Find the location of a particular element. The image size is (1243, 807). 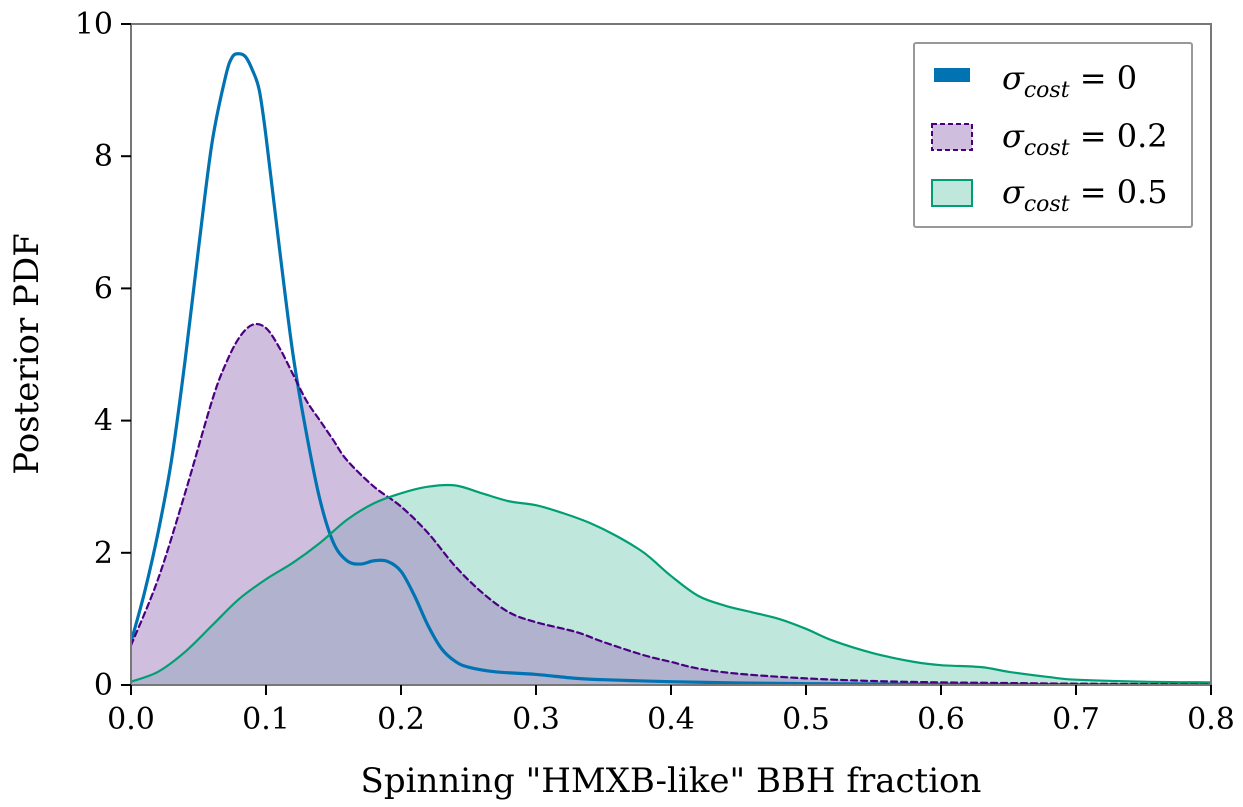

x-tick-label: 0.2 is located at coordinates (401, 719).